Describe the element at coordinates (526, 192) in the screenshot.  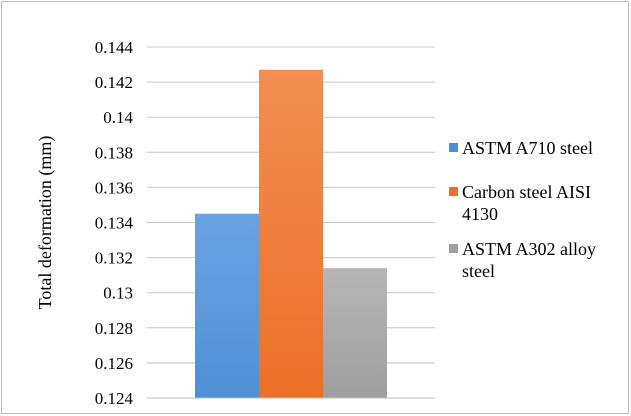
I see `legend-label: Carbon steel AISI` at that location.